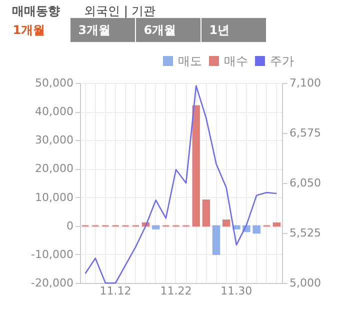 The width and height of the screenshot is (352, 322). I want to click on text: 1년, so click(219, 30).